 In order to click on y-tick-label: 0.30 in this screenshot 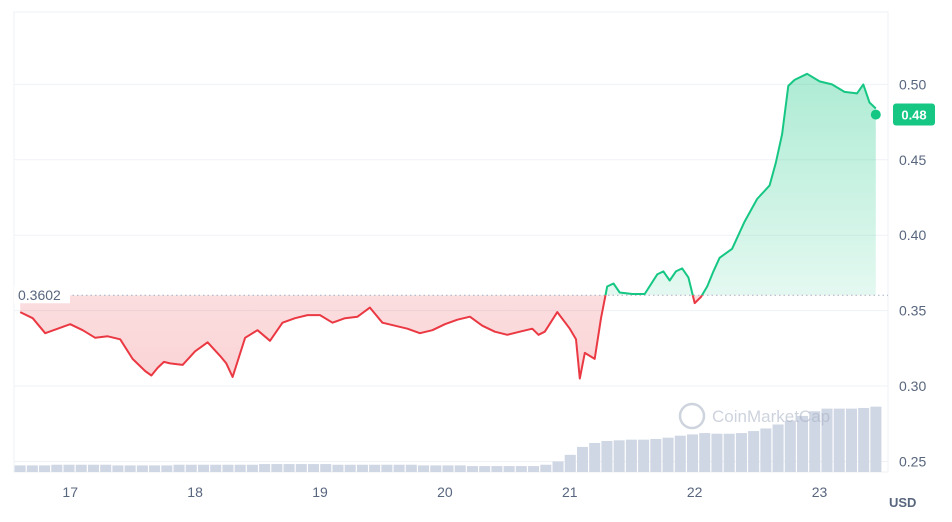, I will do `click(912, 386)`.